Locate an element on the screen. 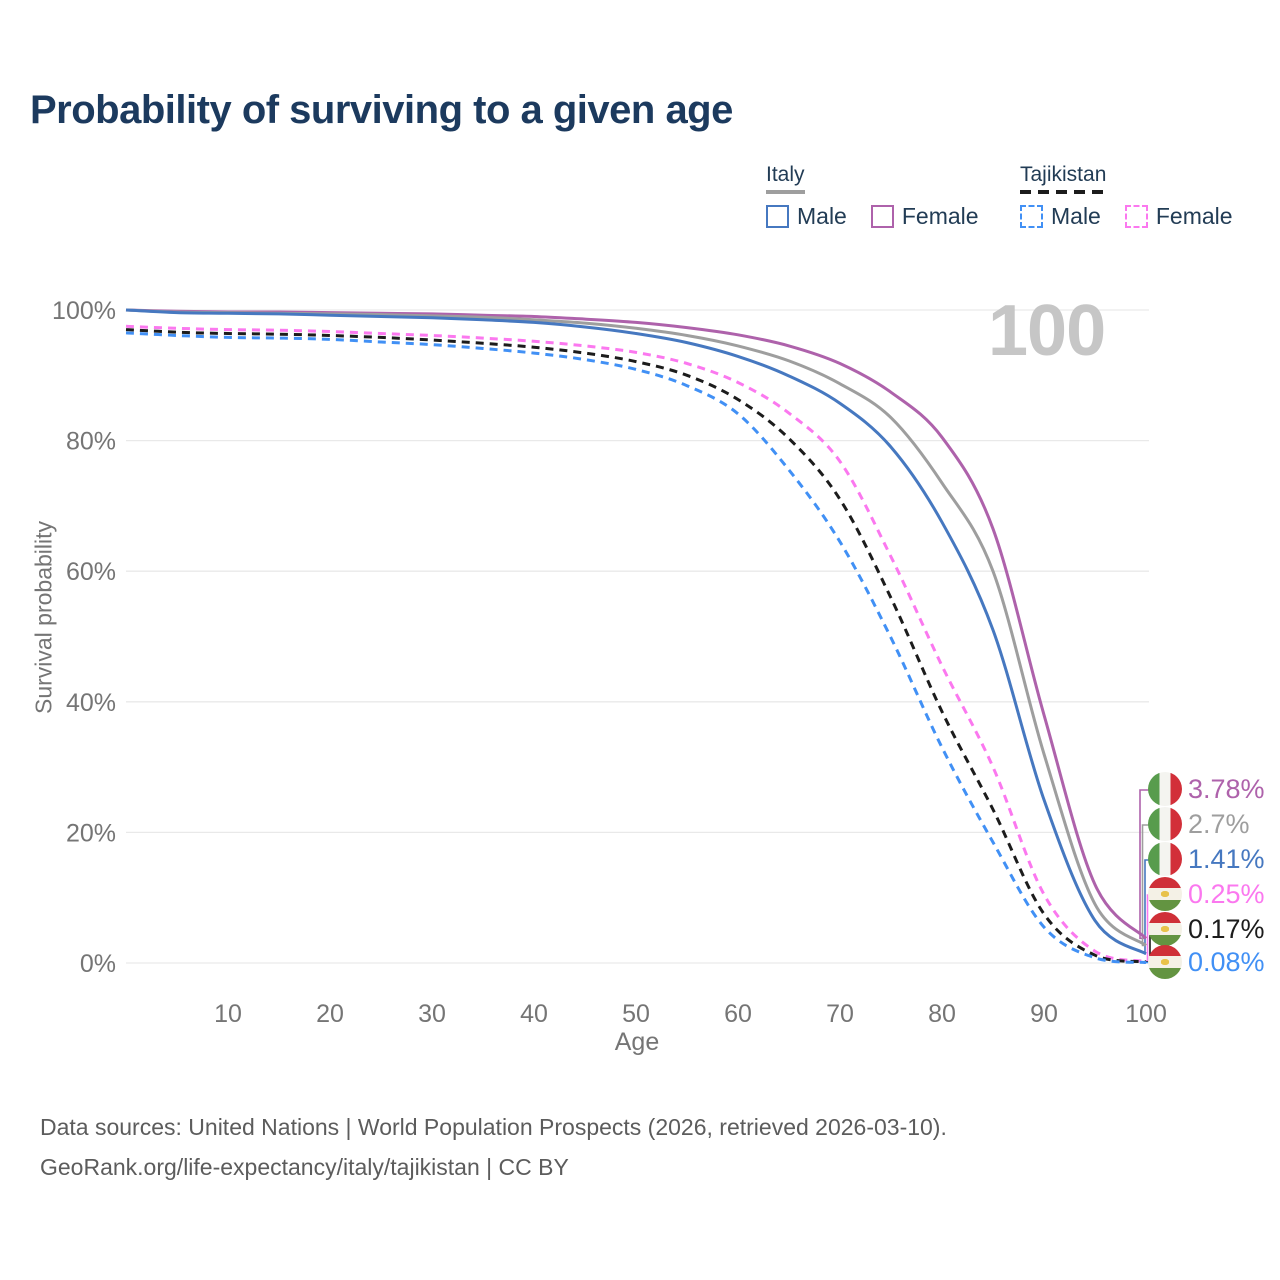 The image size is (1280, 1280). x-tick-label: 50 is located at coordinates (636, 1014).